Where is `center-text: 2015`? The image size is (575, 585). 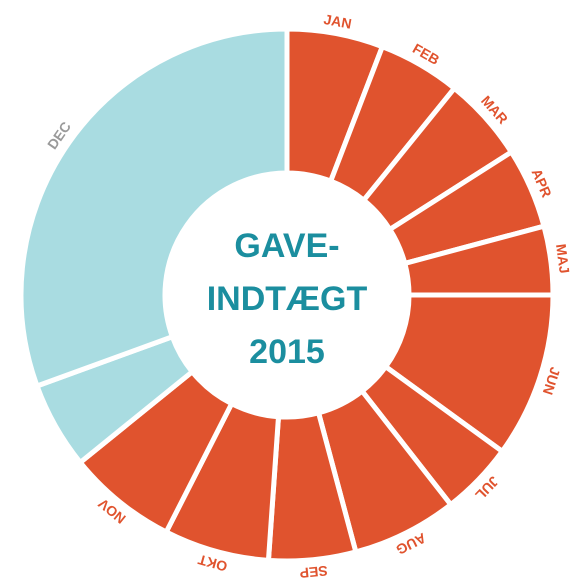
center-text: 2015 is located at coordinates (287, 352).